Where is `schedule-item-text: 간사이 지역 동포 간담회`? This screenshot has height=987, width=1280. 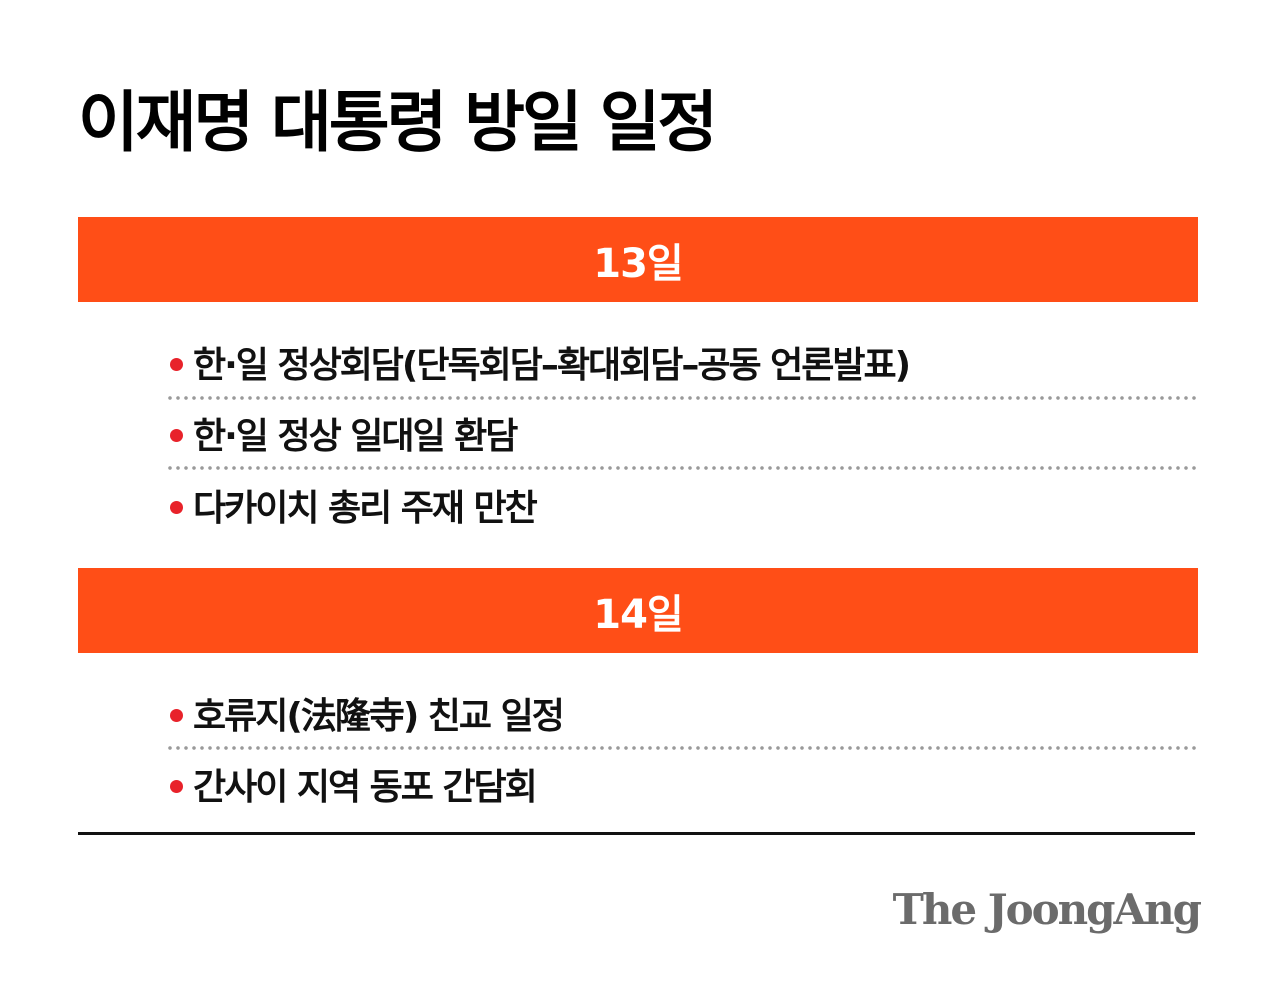 schedule-item-text: 간사이 지역 동포 간담회 is located at coordinates (365, 787).